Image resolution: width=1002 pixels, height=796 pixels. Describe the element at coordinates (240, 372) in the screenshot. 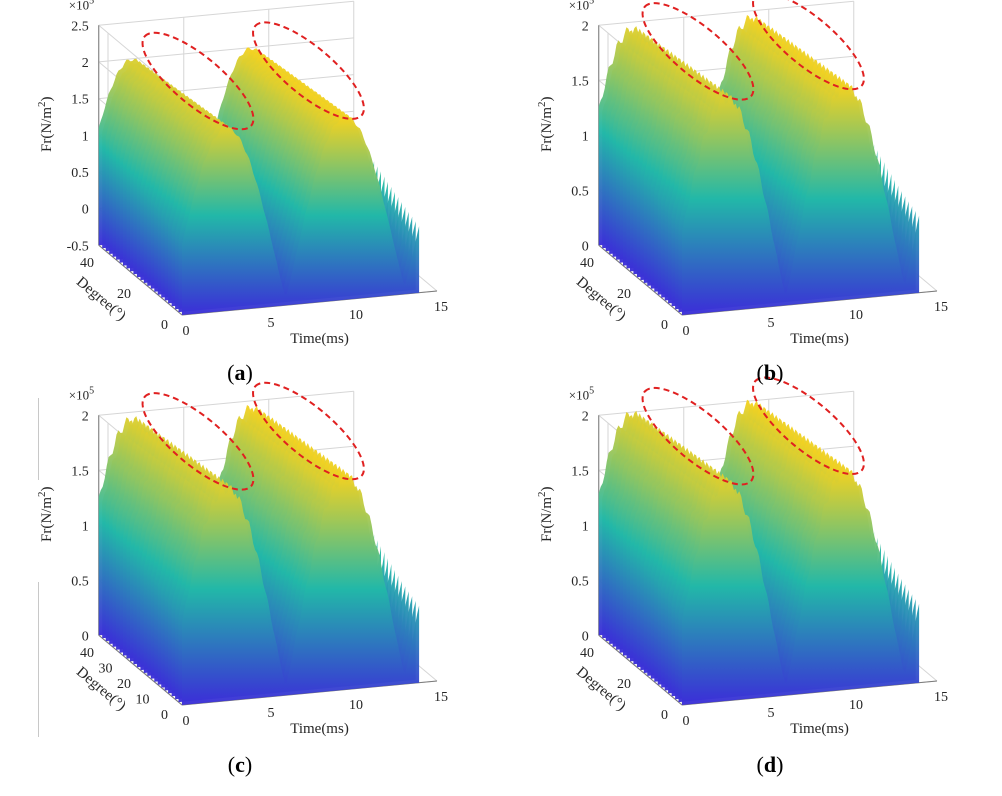

I see `caption-a: (a)` at that location.